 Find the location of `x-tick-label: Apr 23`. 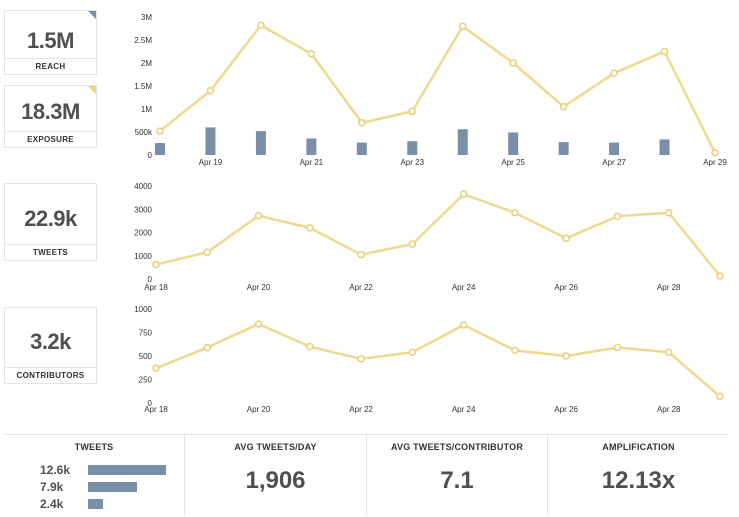

x-tick-label: Apr 23 is located at coordinates (412, 162).